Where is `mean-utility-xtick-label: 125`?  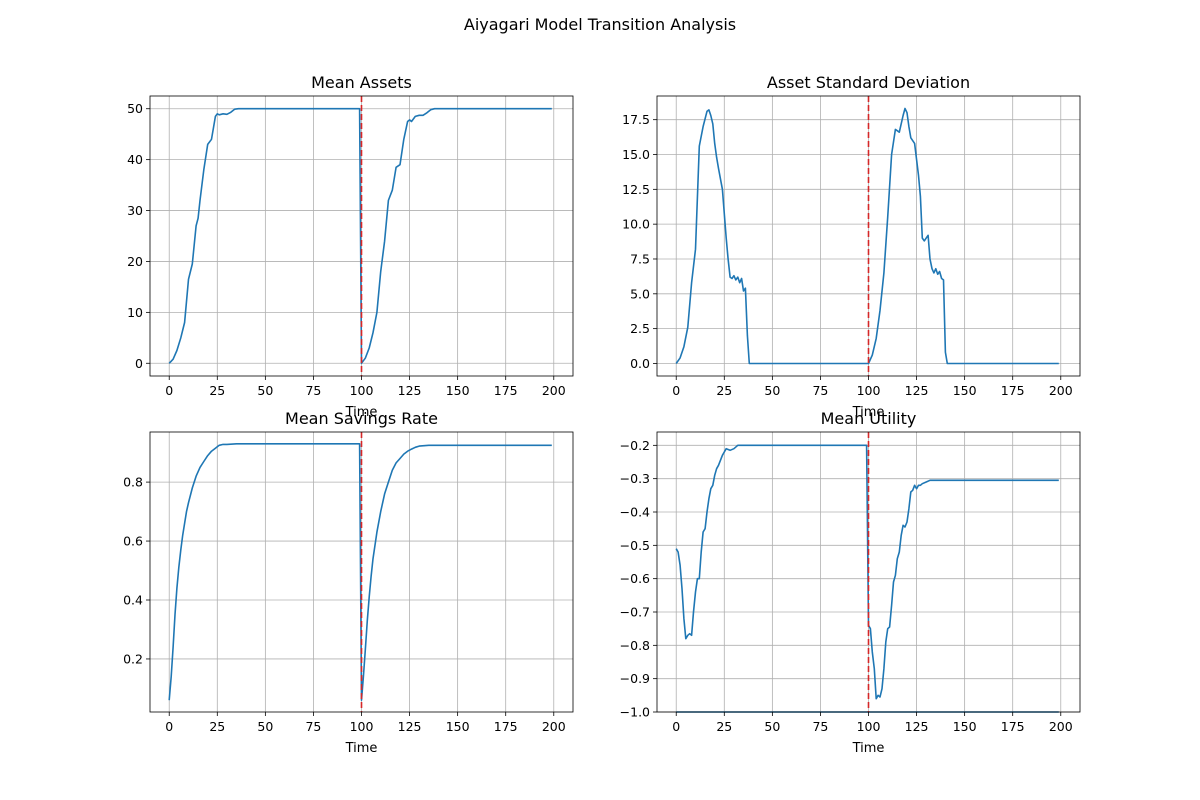 mean-utility-xtick-label: 125 is located at coordinates (917, 726).